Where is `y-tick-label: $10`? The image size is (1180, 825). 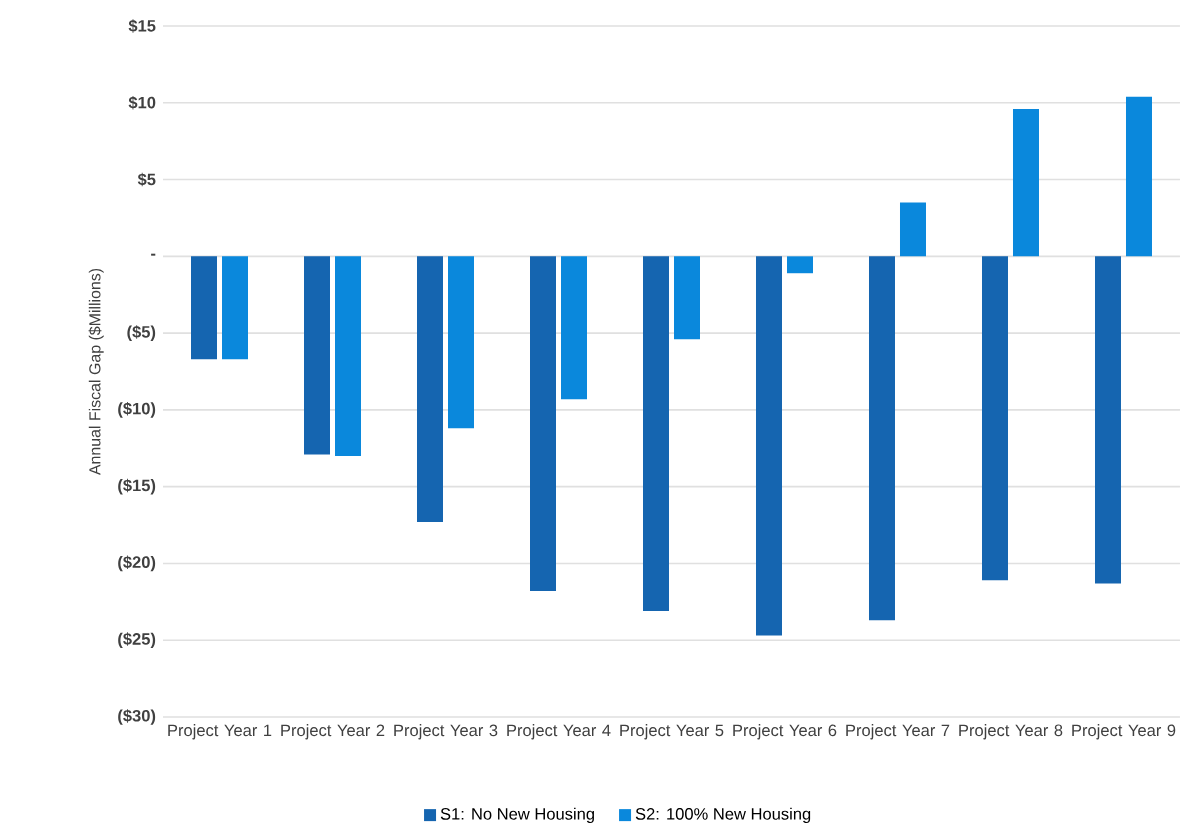
y-tick-label: $10 is located at coordinates (142, 103).